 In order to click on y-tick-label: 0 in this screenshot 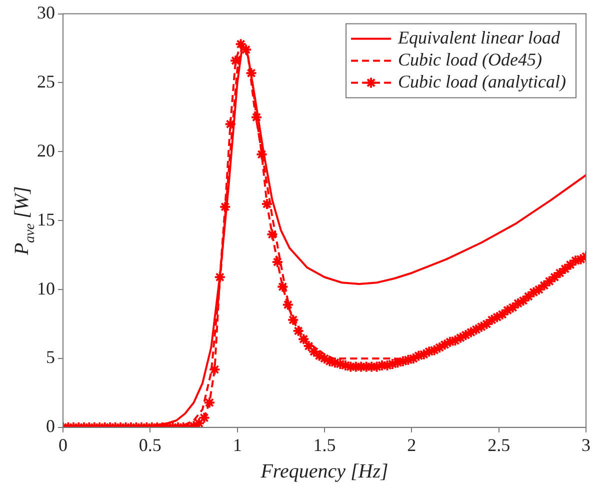, I will do `click(50, 426)`.